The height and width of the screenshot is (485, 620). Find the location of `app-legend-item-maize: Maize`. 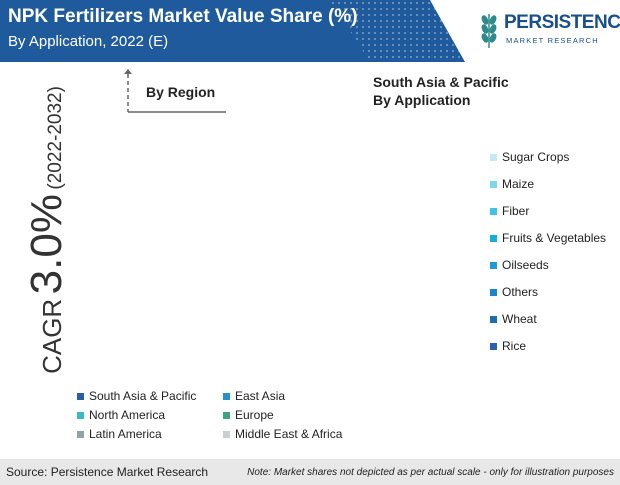

app-legend-item-maize: Maize is located at coordinates (512, 184).